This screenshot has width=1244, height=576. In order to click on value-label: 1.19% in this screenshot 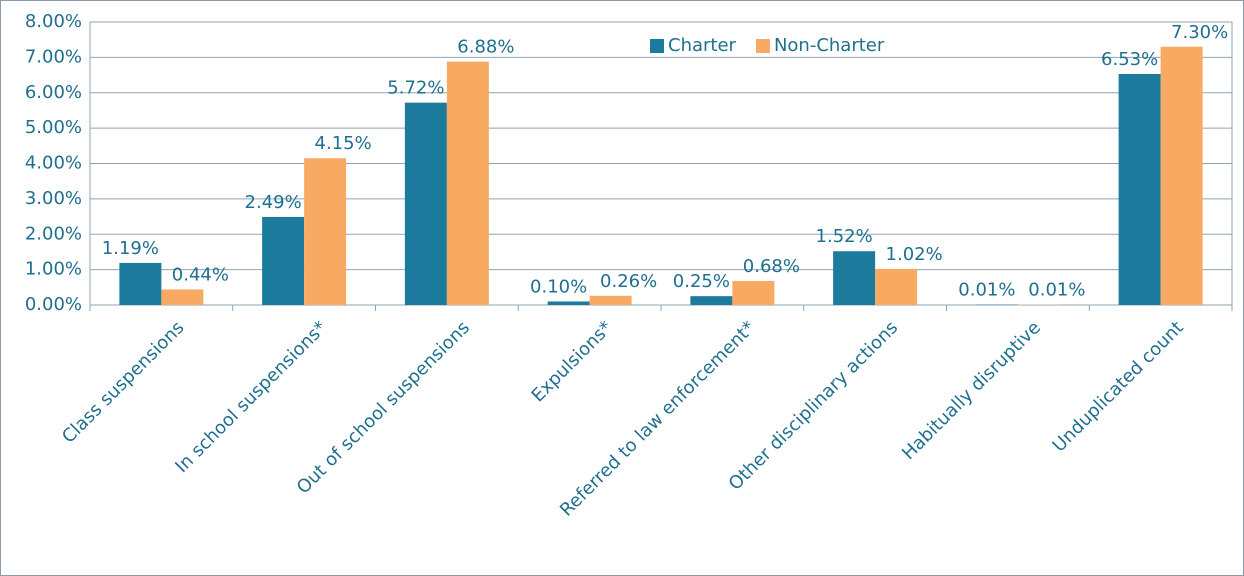, I will do `click(130, 248)`.